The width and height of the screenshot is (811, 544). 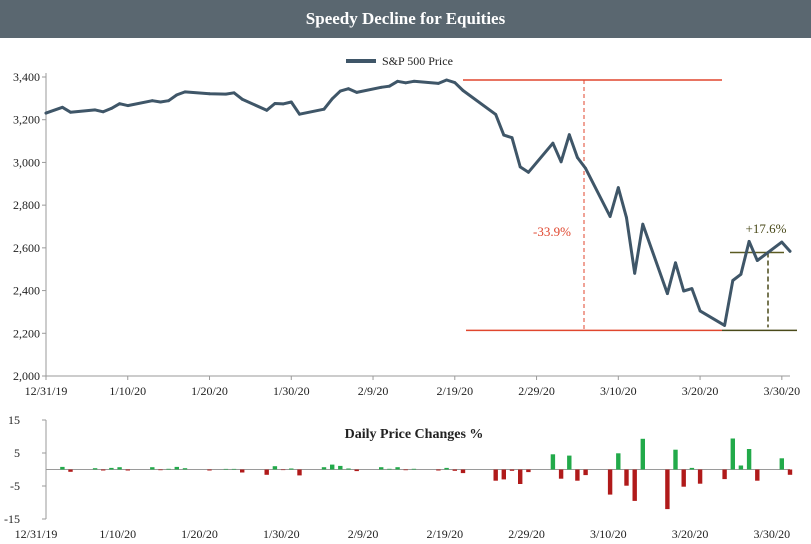 What do you see at coordinates (781, 391) in the screenshot?
I see `price-x-tick-label: 3/30/20` at bounding box center [781, 391].